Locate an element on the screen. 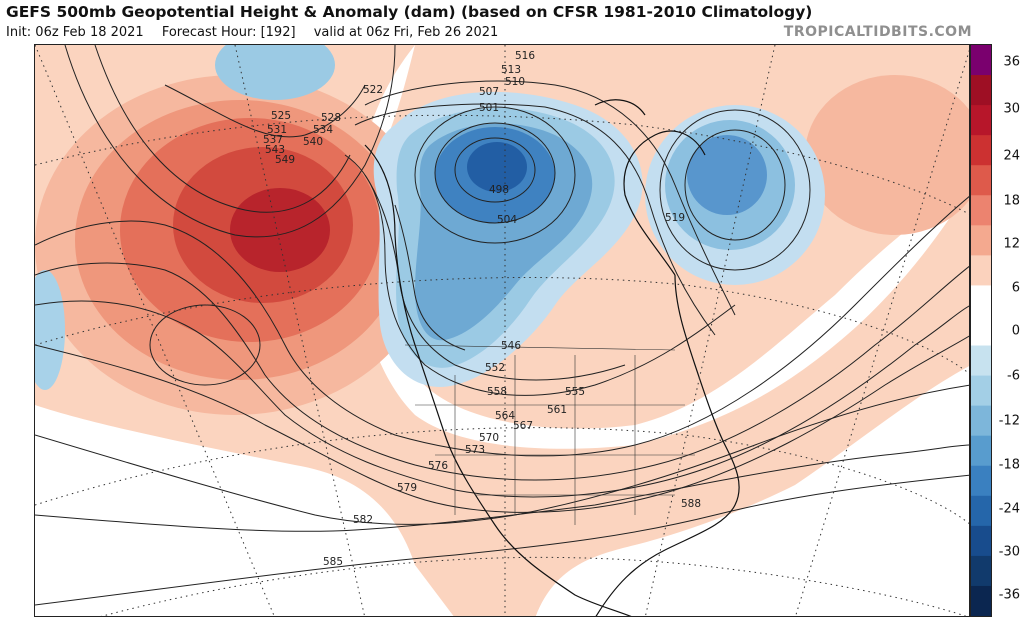 This screenshot has height=638, width=1024. contour-label: 564 is located at coordinates (505, 416).